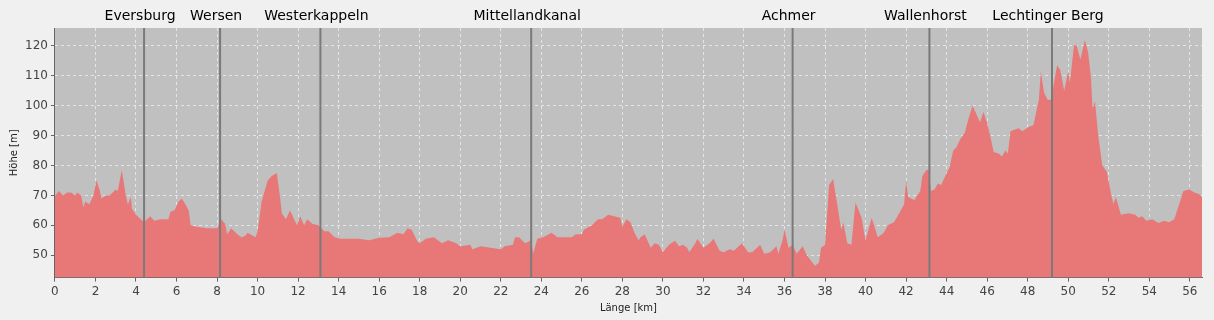 The image size is (1214, 320). What do you see at coordinates (36, 74) in the screenshot?
I see `y-tick-label: 110` at bounding box center [36, 74].